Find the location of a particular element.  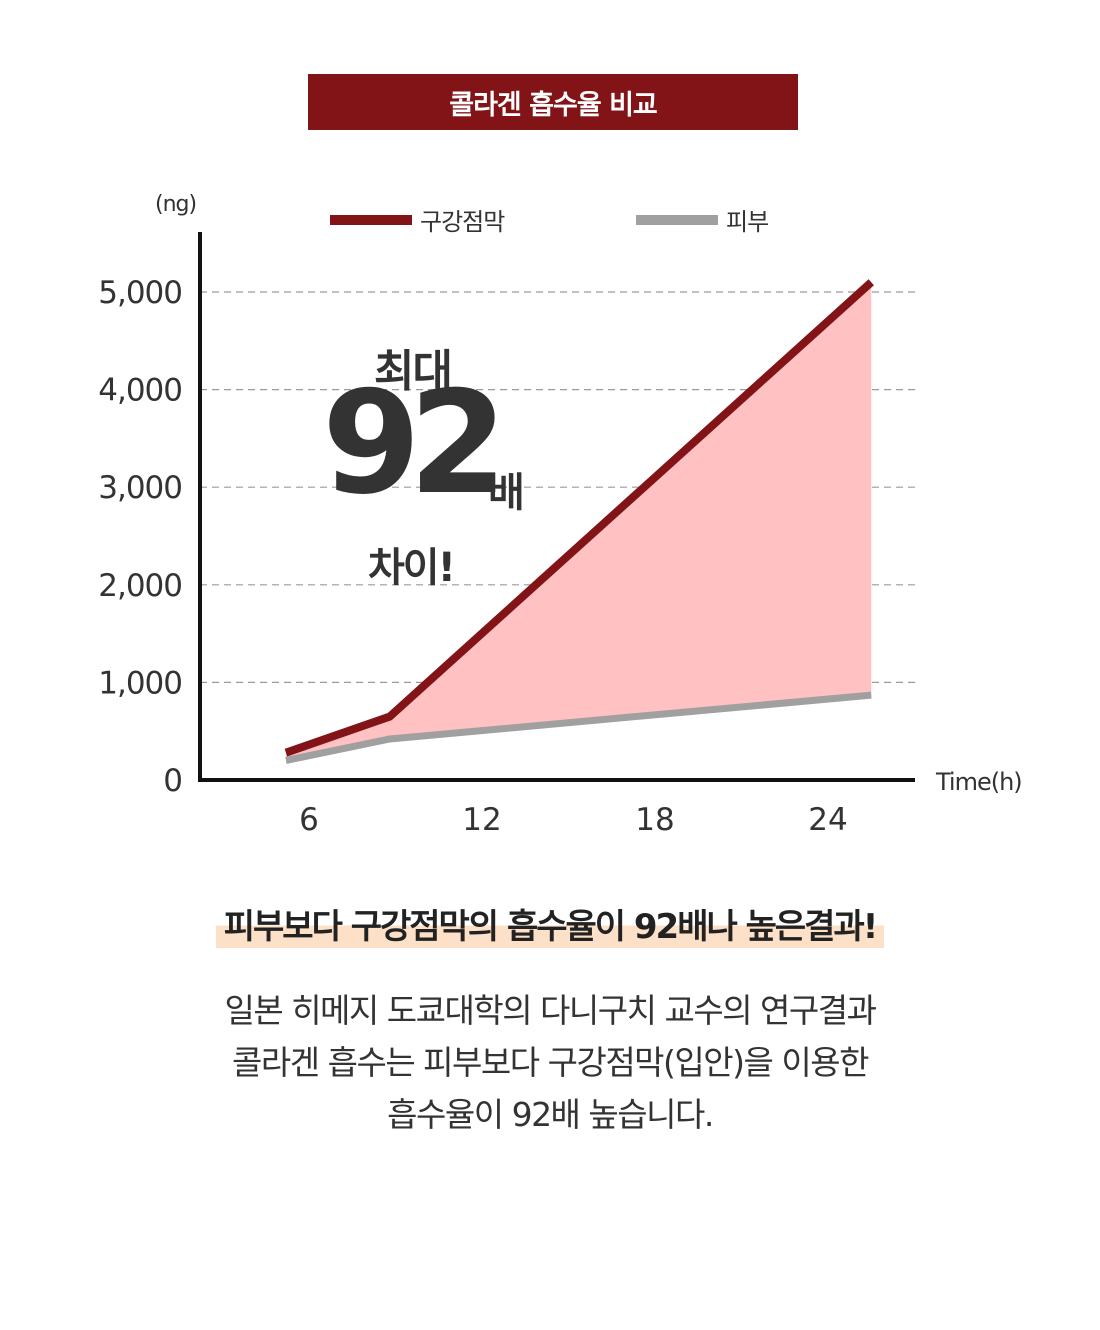

callout-top-text: 최대 is located at coordinates (413, 371).